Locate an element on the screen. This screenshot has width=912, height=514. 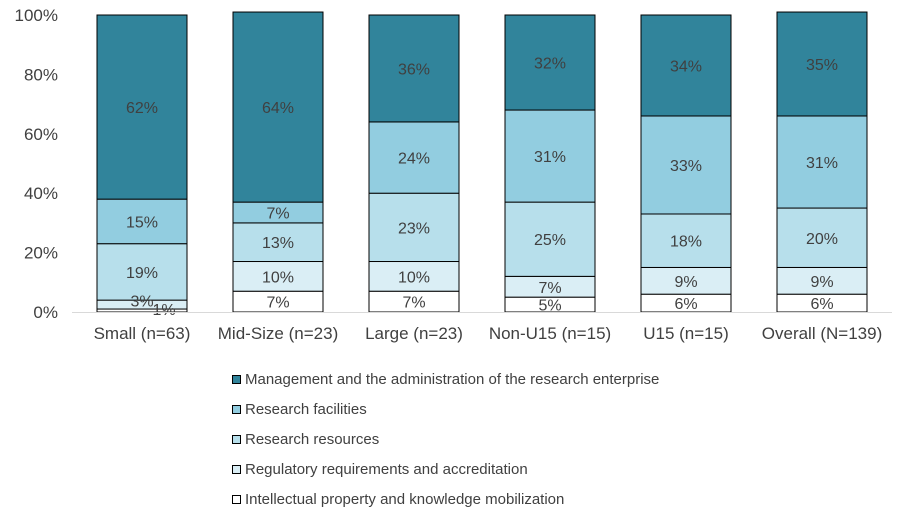
x-tick-label: Large (n=23) is located at coordinates (414, 333).